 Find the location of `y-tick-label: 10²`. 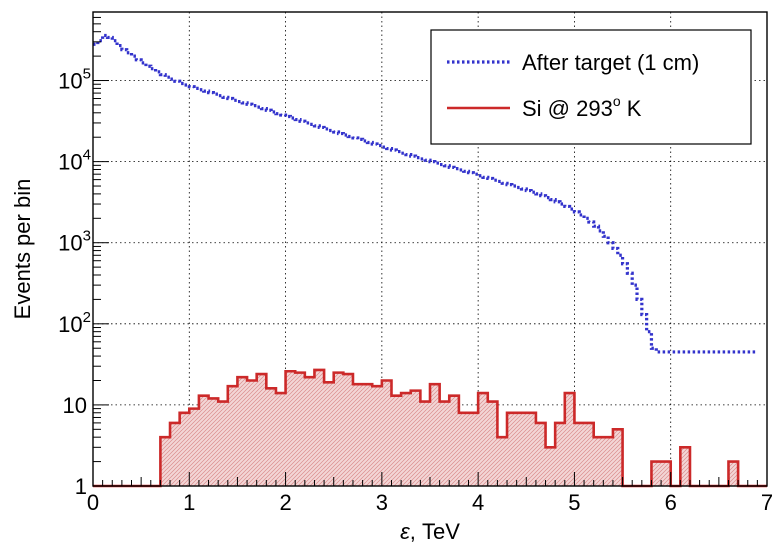

y-tick-label: 10² is located at coordinates (74, 323).